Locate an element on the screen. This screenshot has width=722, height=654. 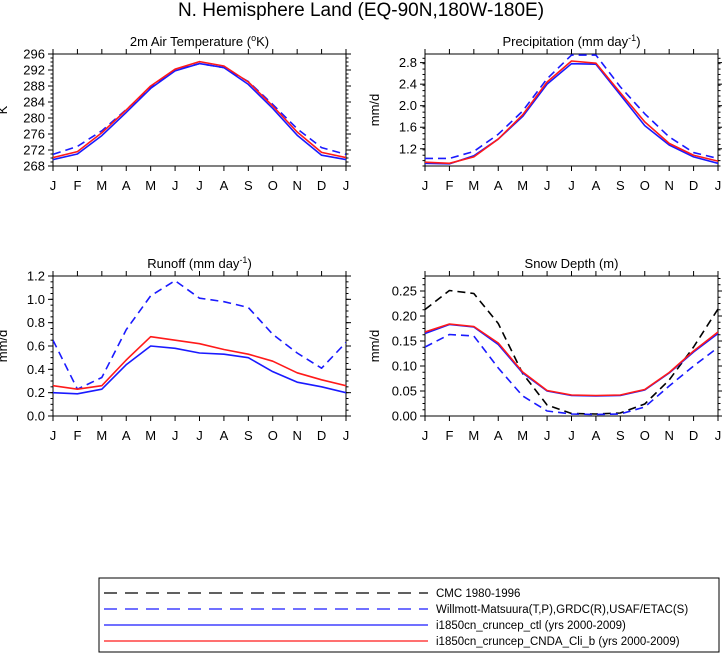
panel-title: Precipitation (mm day-1) is located at coordinates (571, 41).